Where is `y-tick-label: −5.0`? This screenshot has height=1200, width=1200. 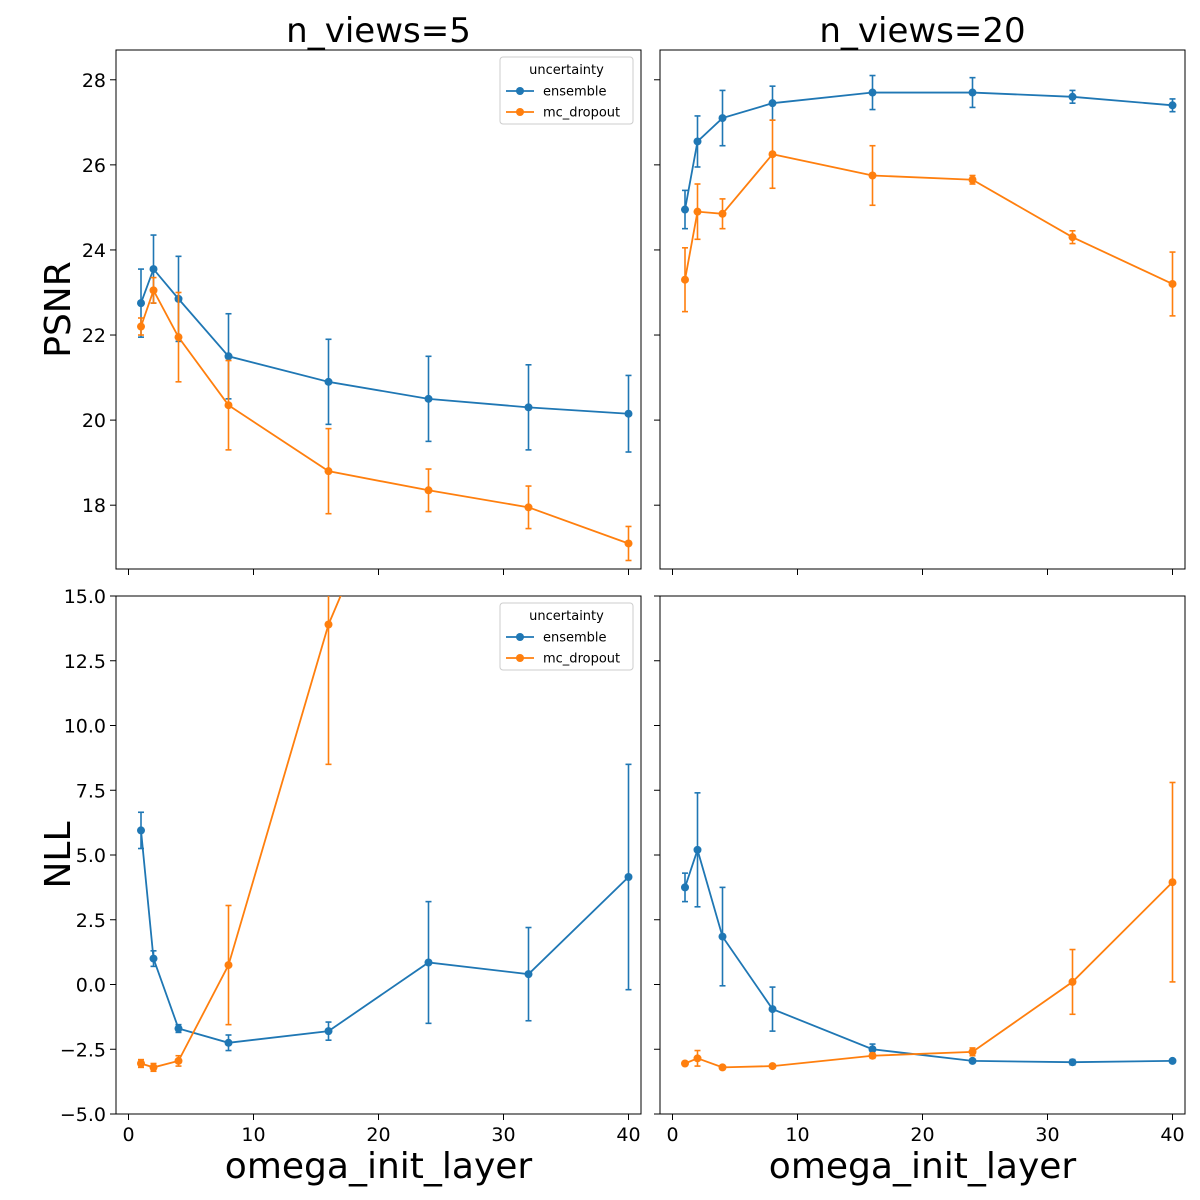 y-tick-label: −5.0 is located at coordinates (83, 1115).